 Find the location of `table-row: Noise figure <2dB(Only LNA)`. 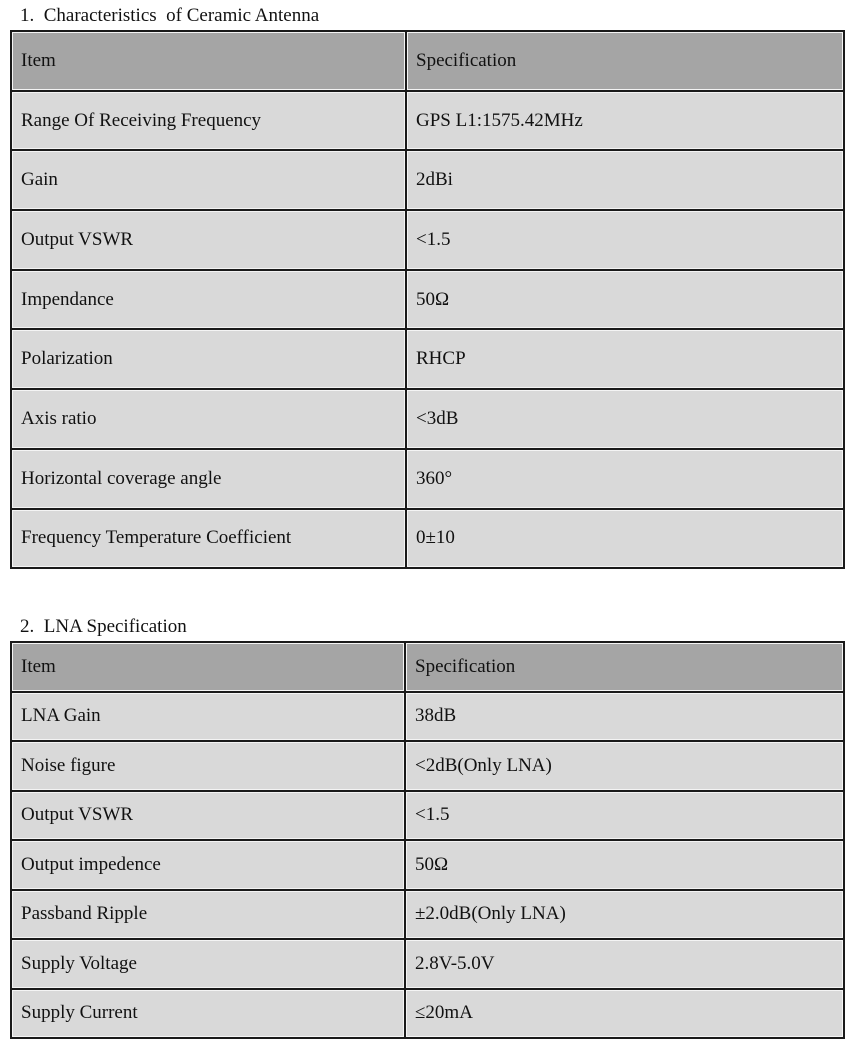

table-row: Noise figure <2dB(Only LNA) is located at coordinates (427, 766).